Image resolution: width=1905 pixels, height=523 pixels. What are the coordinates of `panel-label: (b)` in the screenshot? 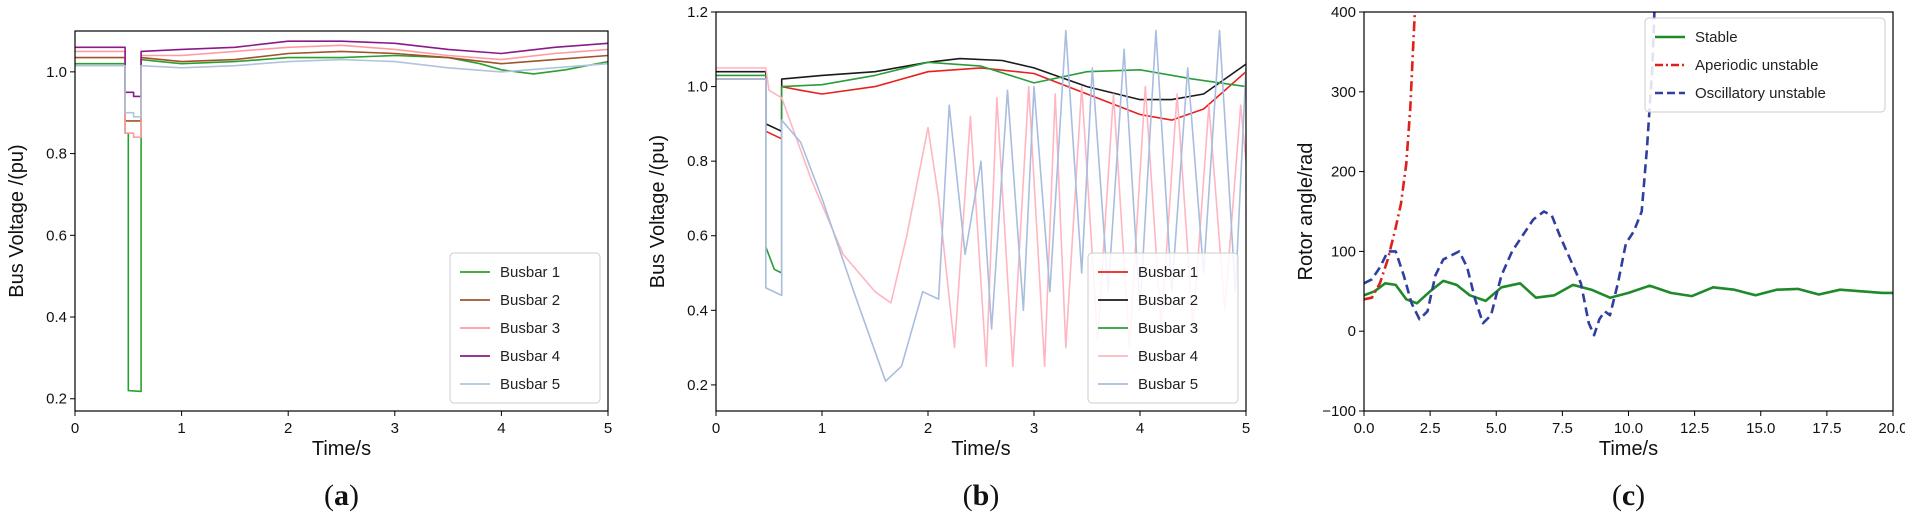 It's located at (981, 495).